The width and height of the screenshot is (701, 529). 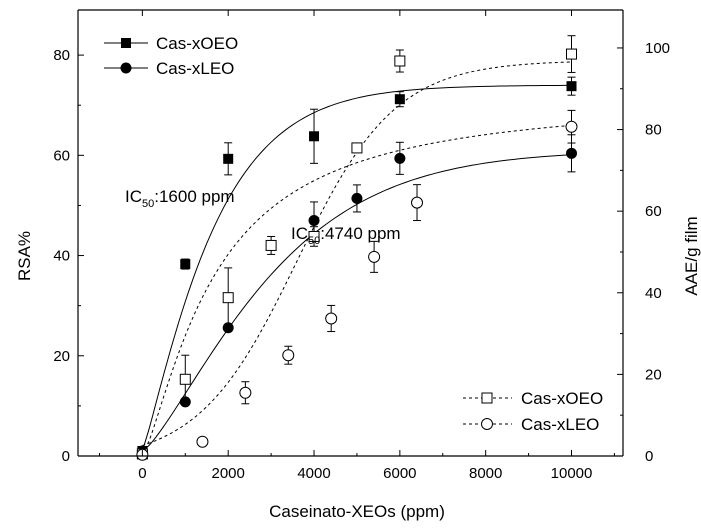 What do you see at coordinates (142, 473) in the screenshot?
I see `x-tick-label: 0` at bounding box center [142, 473].